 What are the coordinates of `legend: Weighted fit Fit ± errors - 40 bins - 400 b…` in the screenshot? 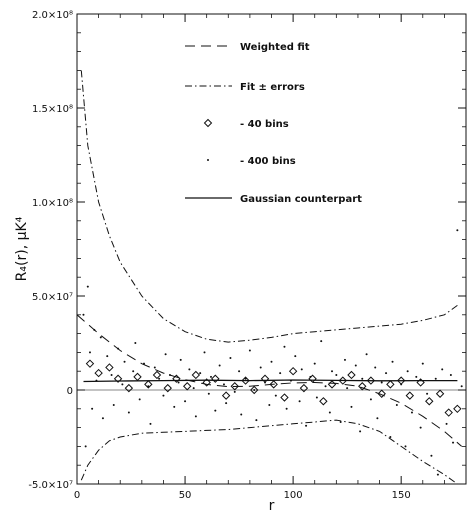 It's located at (273, 123).